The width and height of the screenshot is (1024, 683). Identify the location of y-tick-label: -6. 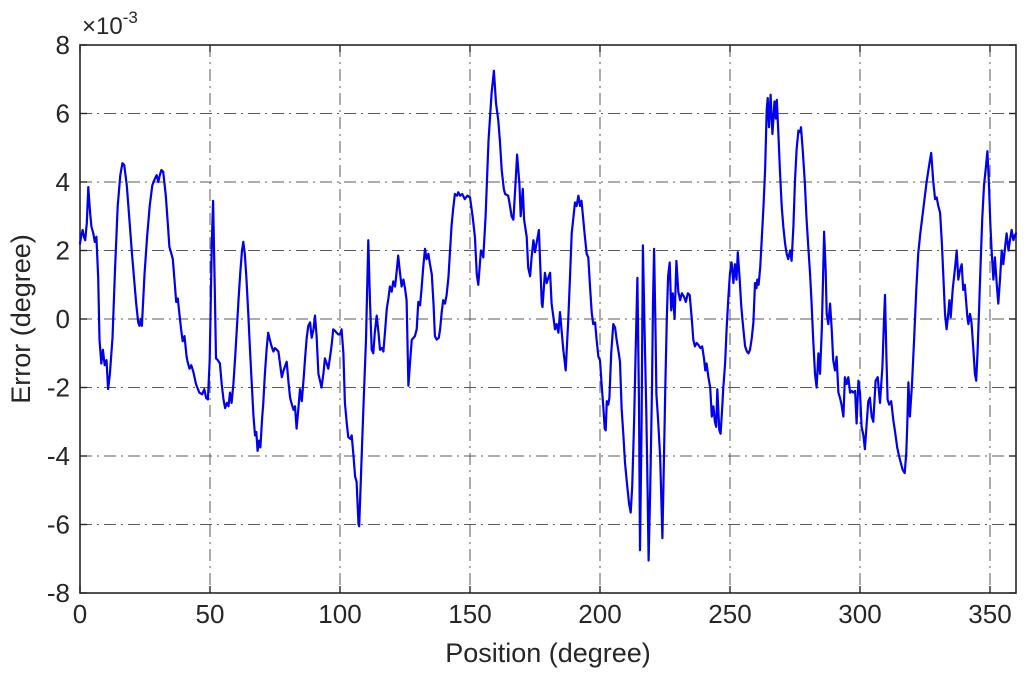
(58, 525).